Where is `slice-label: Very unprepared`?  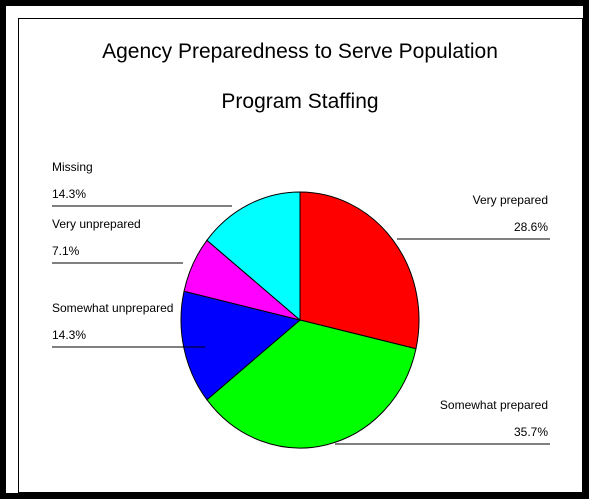 slice-label: Very unprepared is located at coordinates (96, 224).